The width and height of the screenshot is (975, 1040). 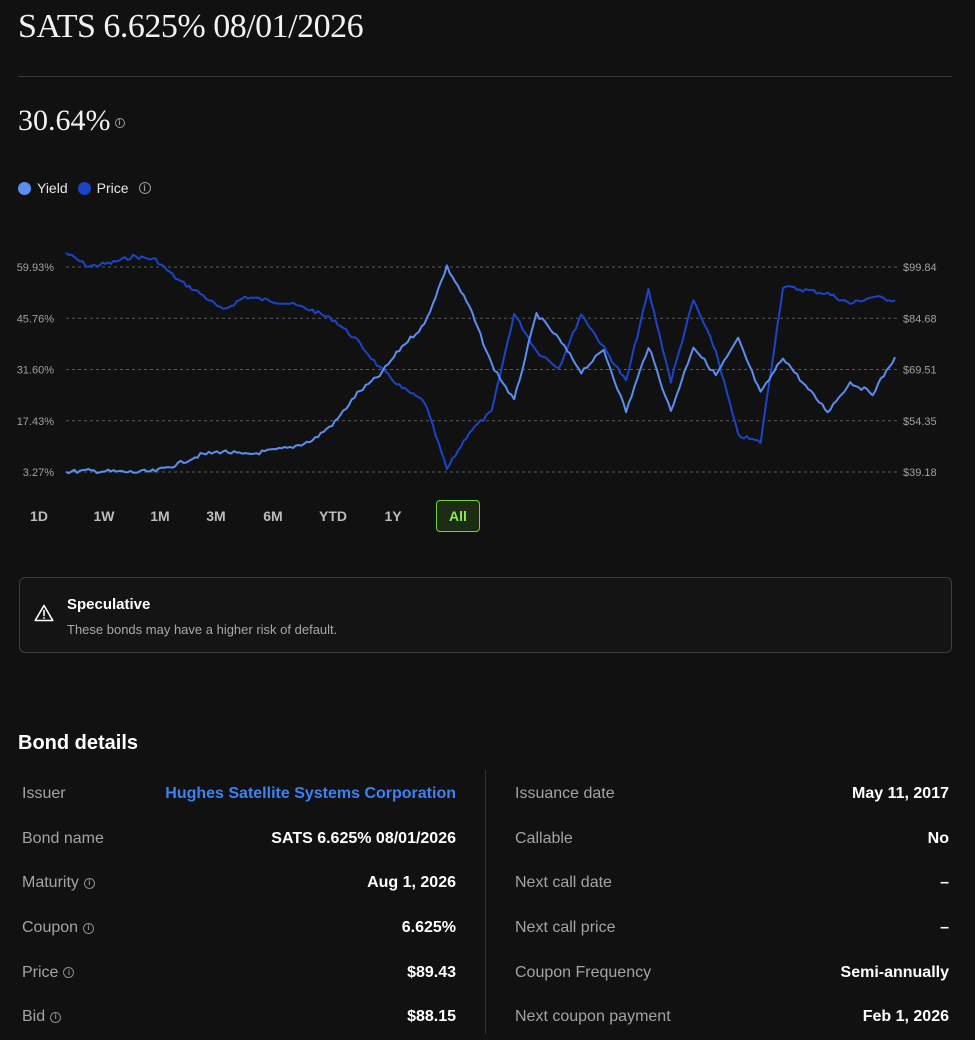 I want to click on legend-price: Price, so click(x=103, y=188).